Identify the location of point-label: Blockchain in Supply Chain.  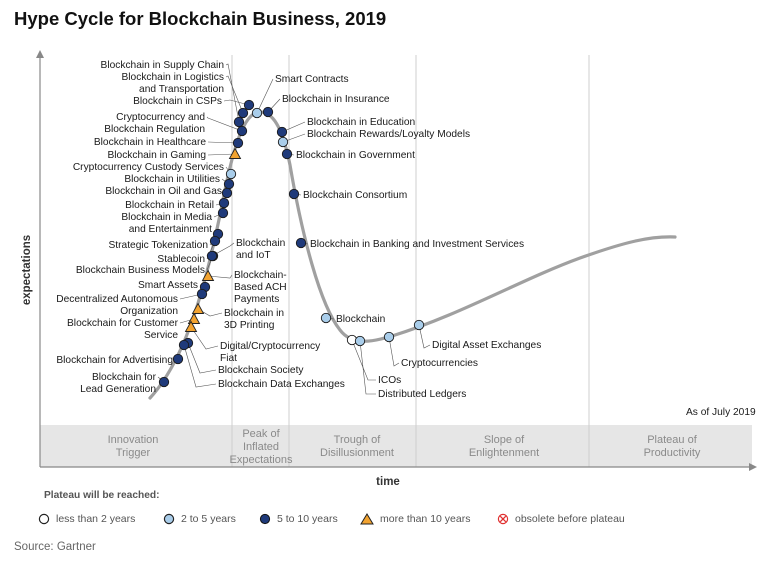
(162, 65).